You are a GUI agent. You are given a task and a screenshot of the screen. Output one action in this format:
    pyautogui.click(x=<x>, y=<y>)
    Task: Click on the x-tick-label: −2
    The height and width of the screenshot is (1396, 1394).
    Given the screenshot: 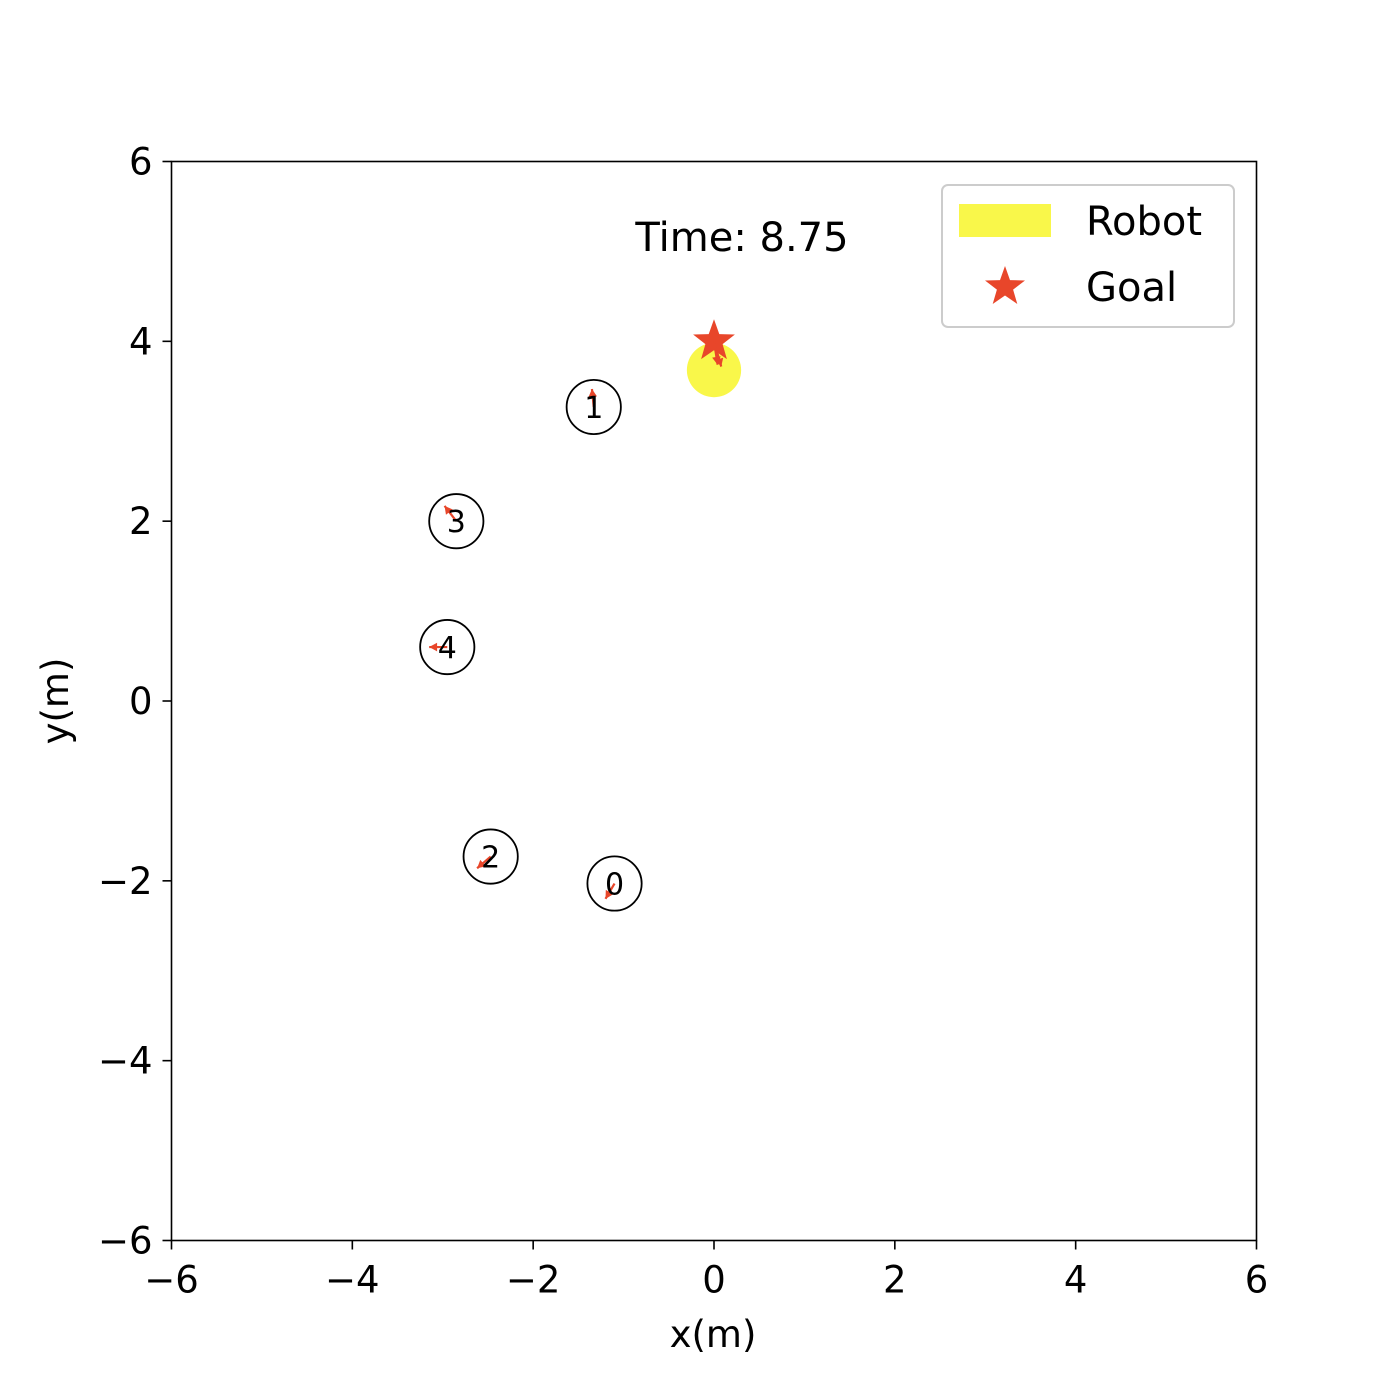 What is the action you would take?
    pyautogui.click(x=533, y=1280)
    